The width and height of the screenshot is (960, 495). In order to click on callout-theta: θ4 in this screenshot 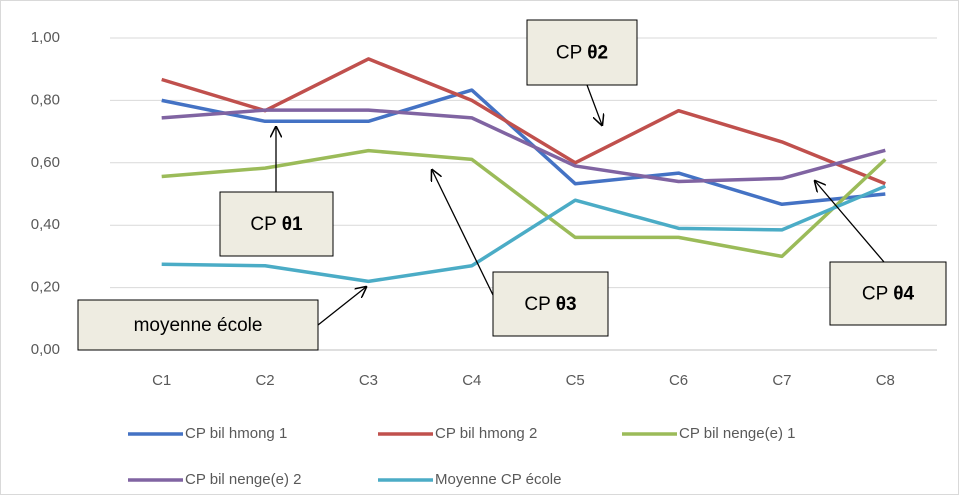, I will do `click(903, 294)`.